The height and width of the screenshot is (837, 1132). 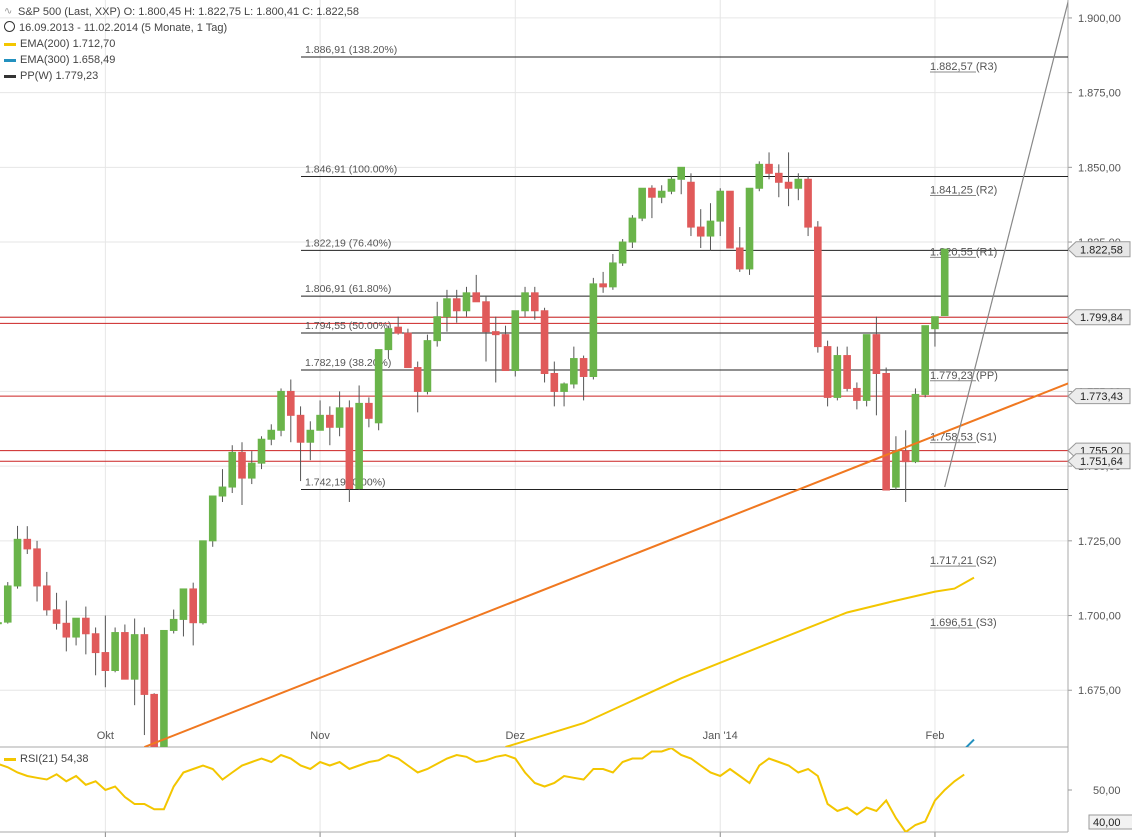 I want to click on fib-level-label: 1.822,19 (76.40%), so click(x=348, y=243).